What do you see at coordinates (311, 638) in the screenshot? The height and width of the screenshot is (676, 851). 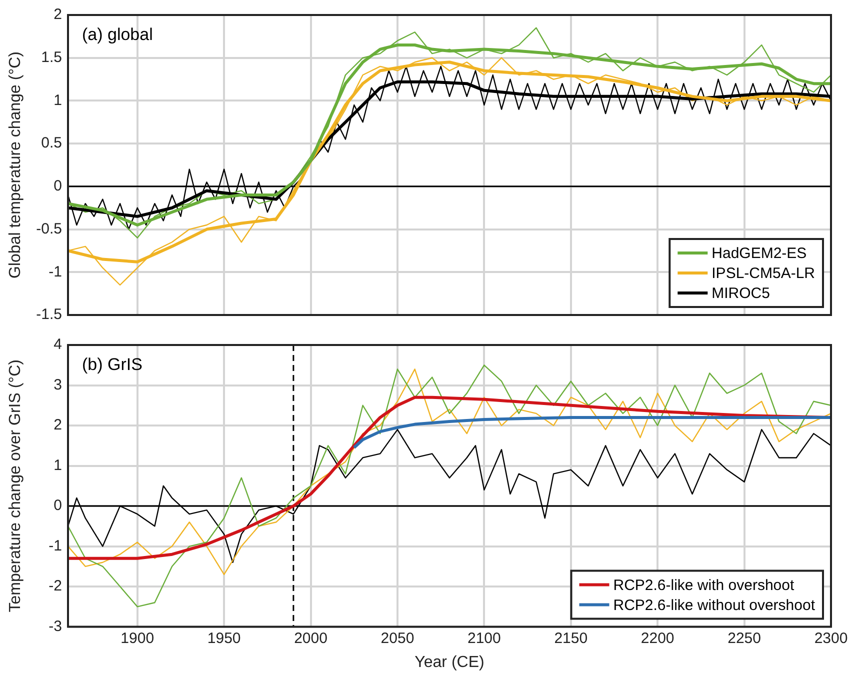 I see `x-tick-label: 2000` at bounding box center [311, 638].